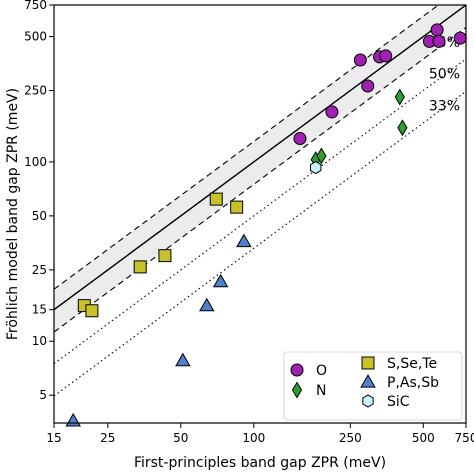 This screenshot has width=474, height=474. What do you see at coordinates (350, 438) in the screenshot?
I see `x-tick-label: 250` at bounding box center [350, 438].